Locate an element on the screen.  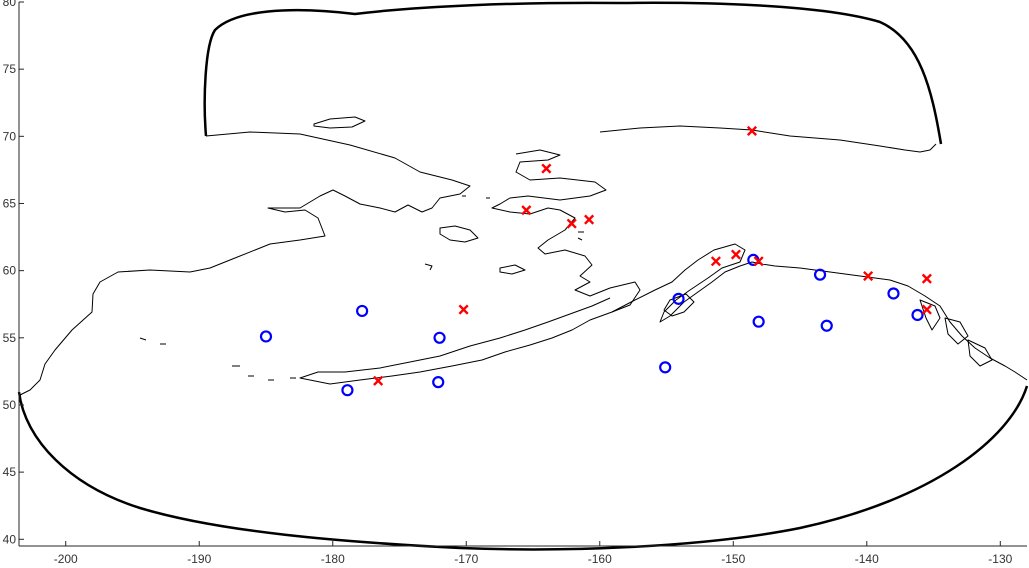
x-tick-label: -130 is located at coordinates (1000, 559).